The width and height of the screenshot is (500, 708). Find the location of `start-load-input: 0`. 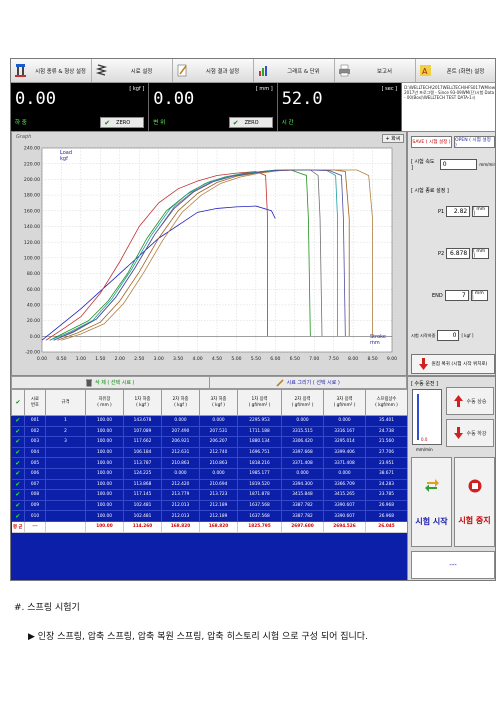

start-load-input: 0 is located at coordinates (448, 335).